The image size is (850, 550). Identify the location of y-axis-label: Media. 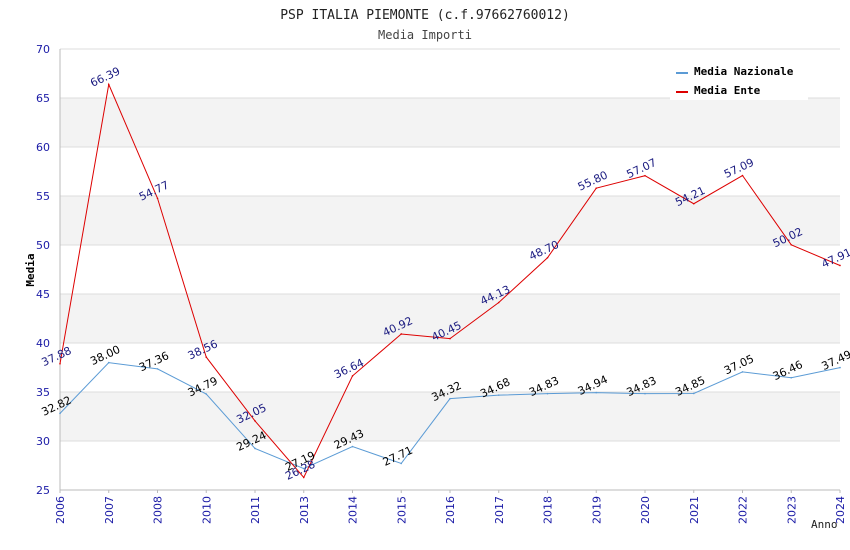
(30, 269).